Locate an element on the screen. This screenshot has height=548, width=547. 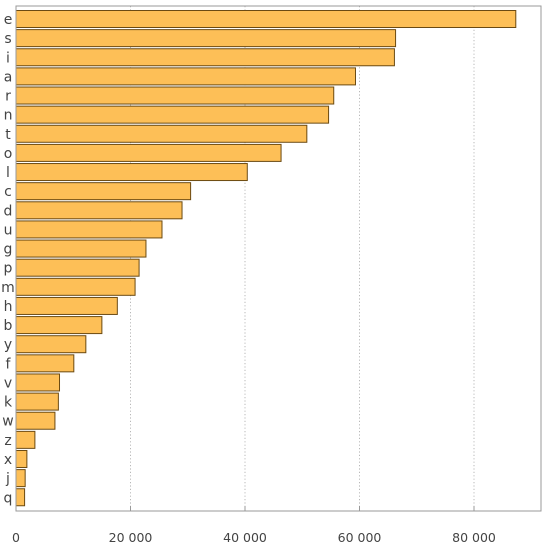
category-label-i: i is located at coordinates (8, 58).